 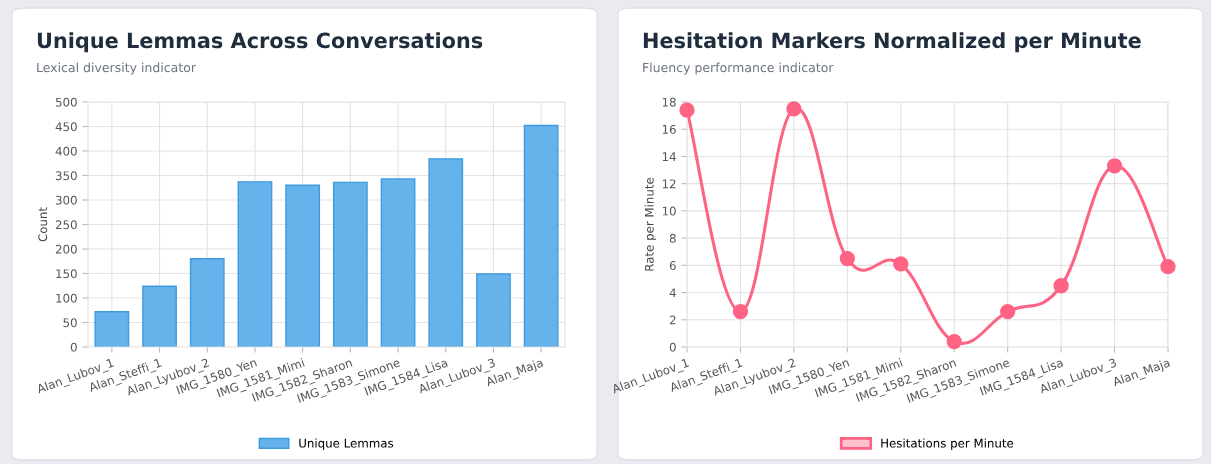 I want to click on chart-title: Unique Lemmas Across Conversations, so click(x=260, y=42).